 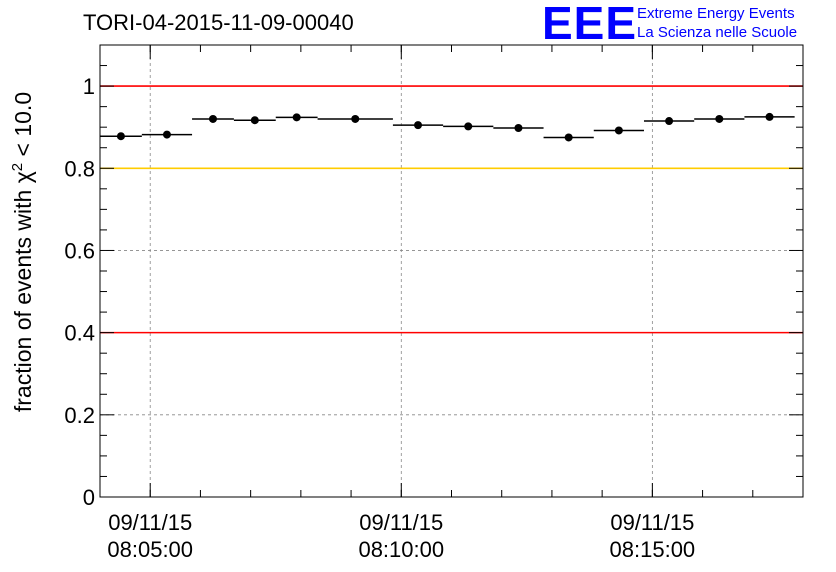 I want to click on y-tick-label: 0.4, so click(x=79, y=333).